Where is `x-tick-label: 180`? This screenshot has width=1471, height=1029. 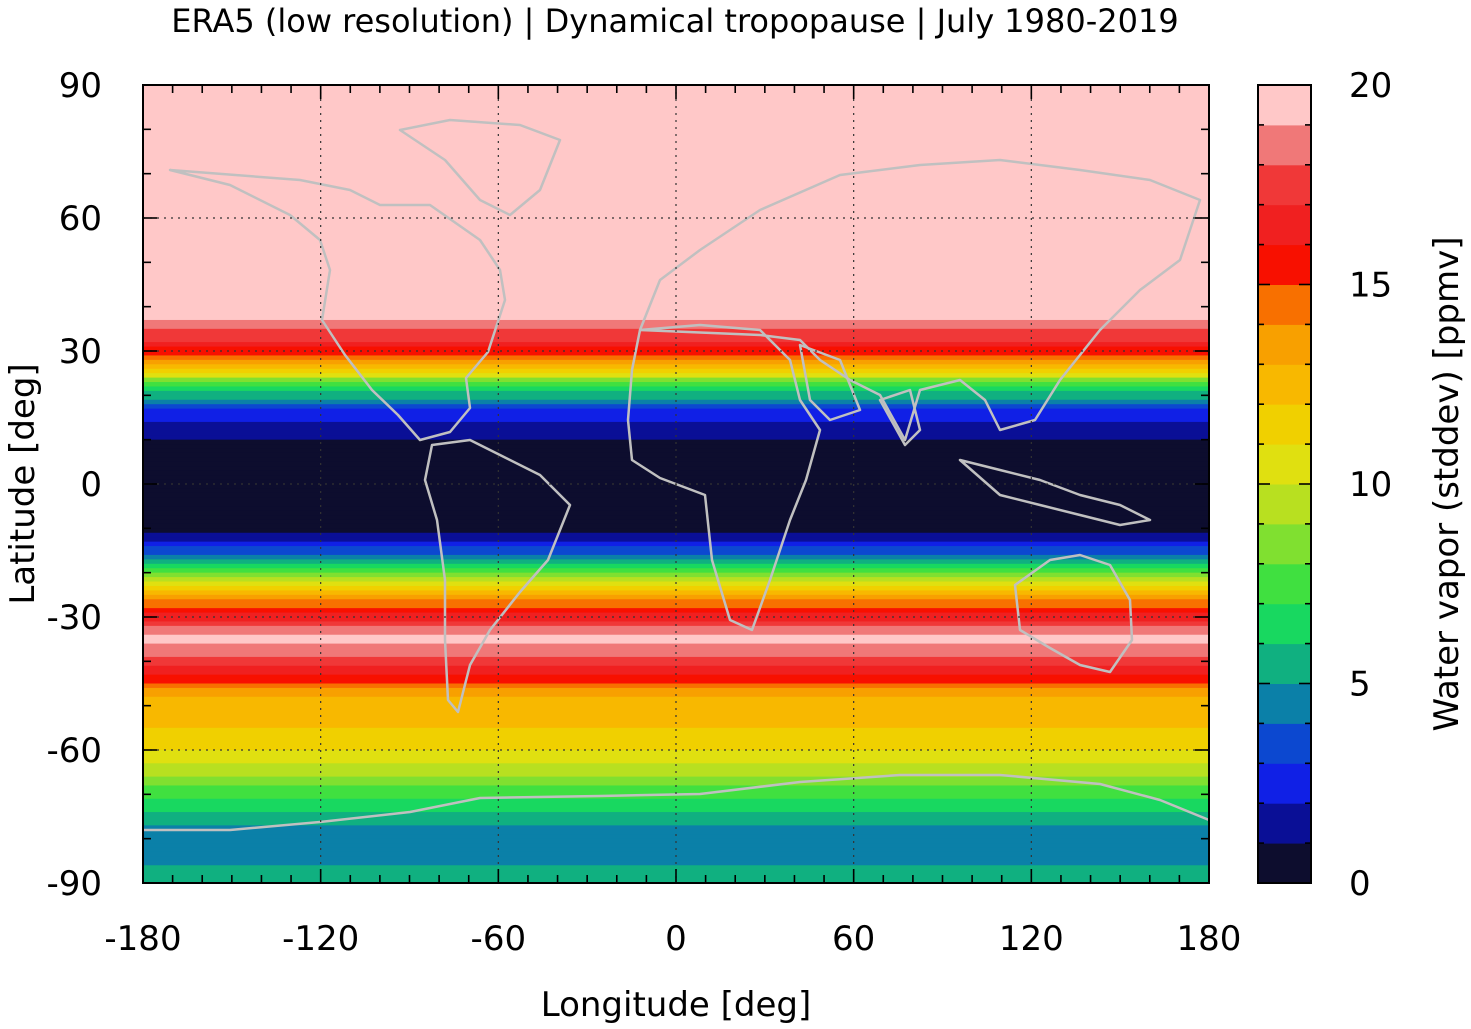 x-tick-label: 180 is located at coordinates (1209, 939).